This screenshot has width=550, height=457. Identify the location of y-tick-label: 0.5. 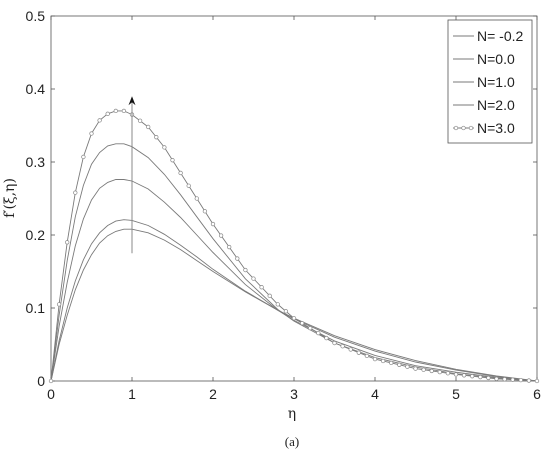
(36, 16).